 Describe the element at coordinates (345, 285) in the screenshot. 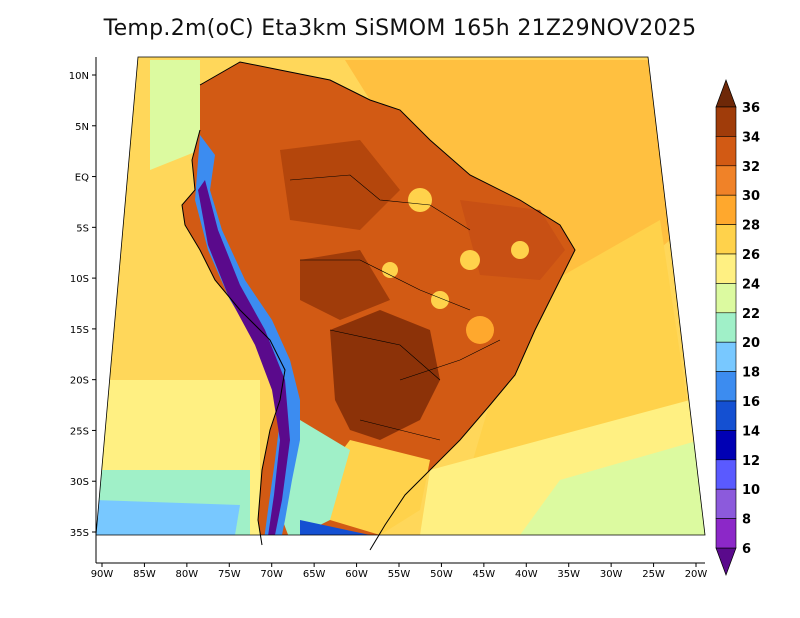

I see `central-hot-zone` at that location.